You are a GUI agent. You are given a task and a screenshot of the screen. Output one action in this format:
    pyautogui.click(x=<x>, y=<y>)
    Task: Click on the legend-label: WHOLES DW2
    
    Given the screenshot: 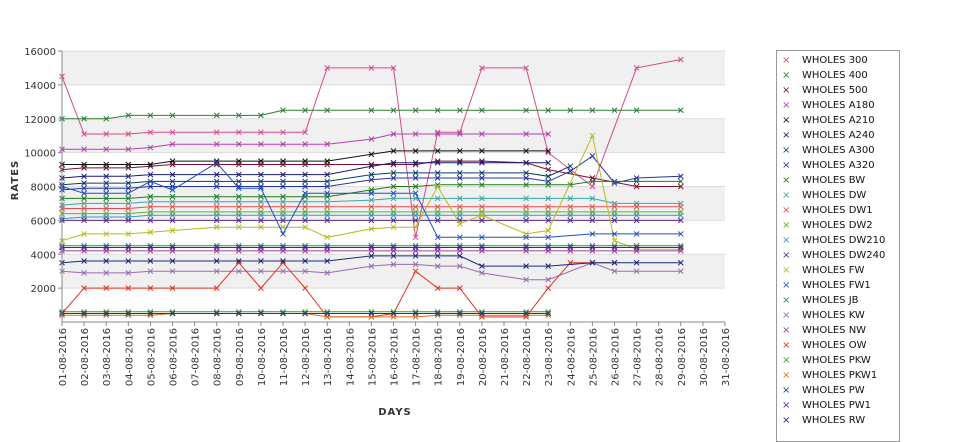 What is the action you would take?
    pyautogui.click(x=837, y=225)
    